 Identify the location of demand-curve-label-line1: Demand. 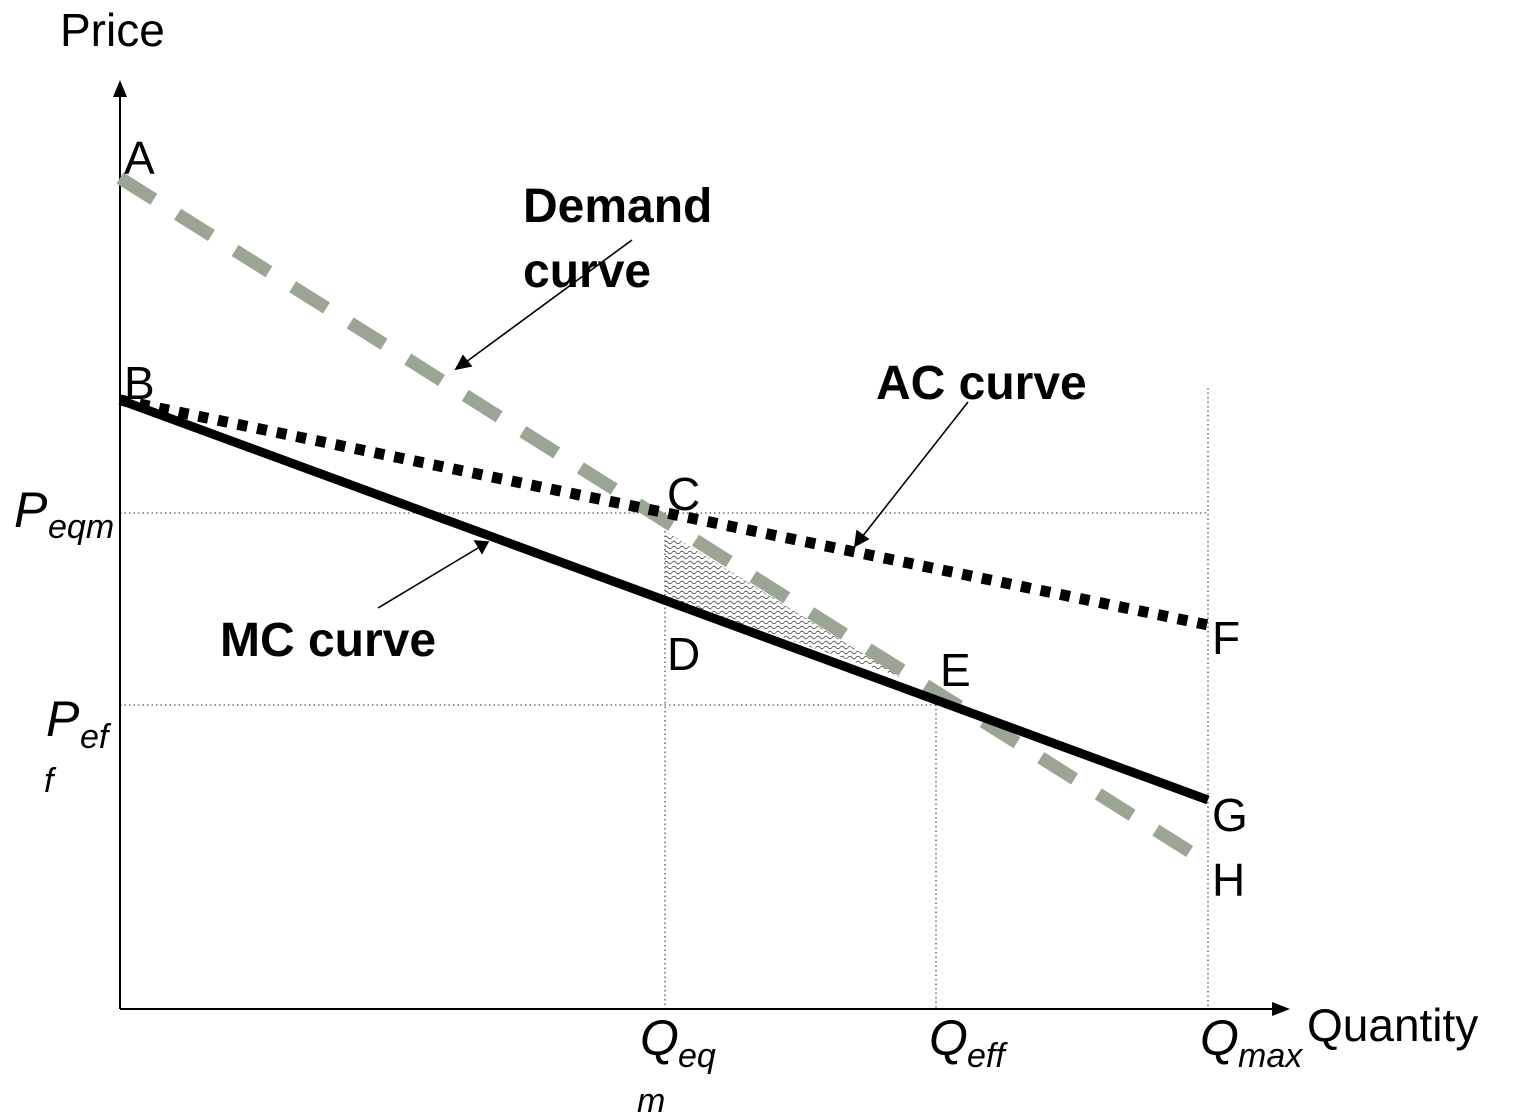
(617, 206).